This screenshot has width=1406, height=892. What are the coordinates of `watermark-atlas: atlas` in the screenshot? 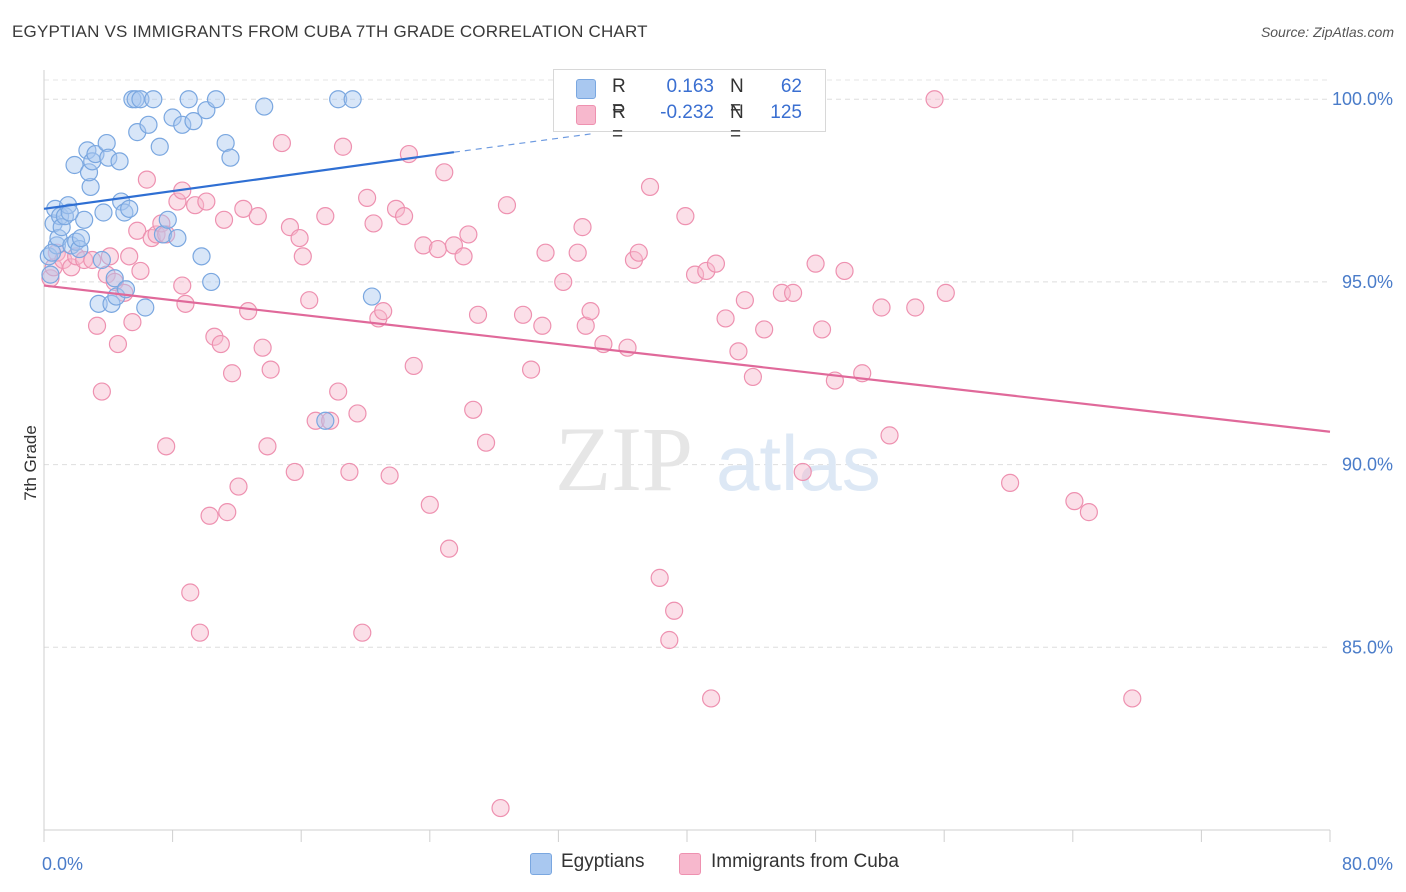 It's located at (798, 463).